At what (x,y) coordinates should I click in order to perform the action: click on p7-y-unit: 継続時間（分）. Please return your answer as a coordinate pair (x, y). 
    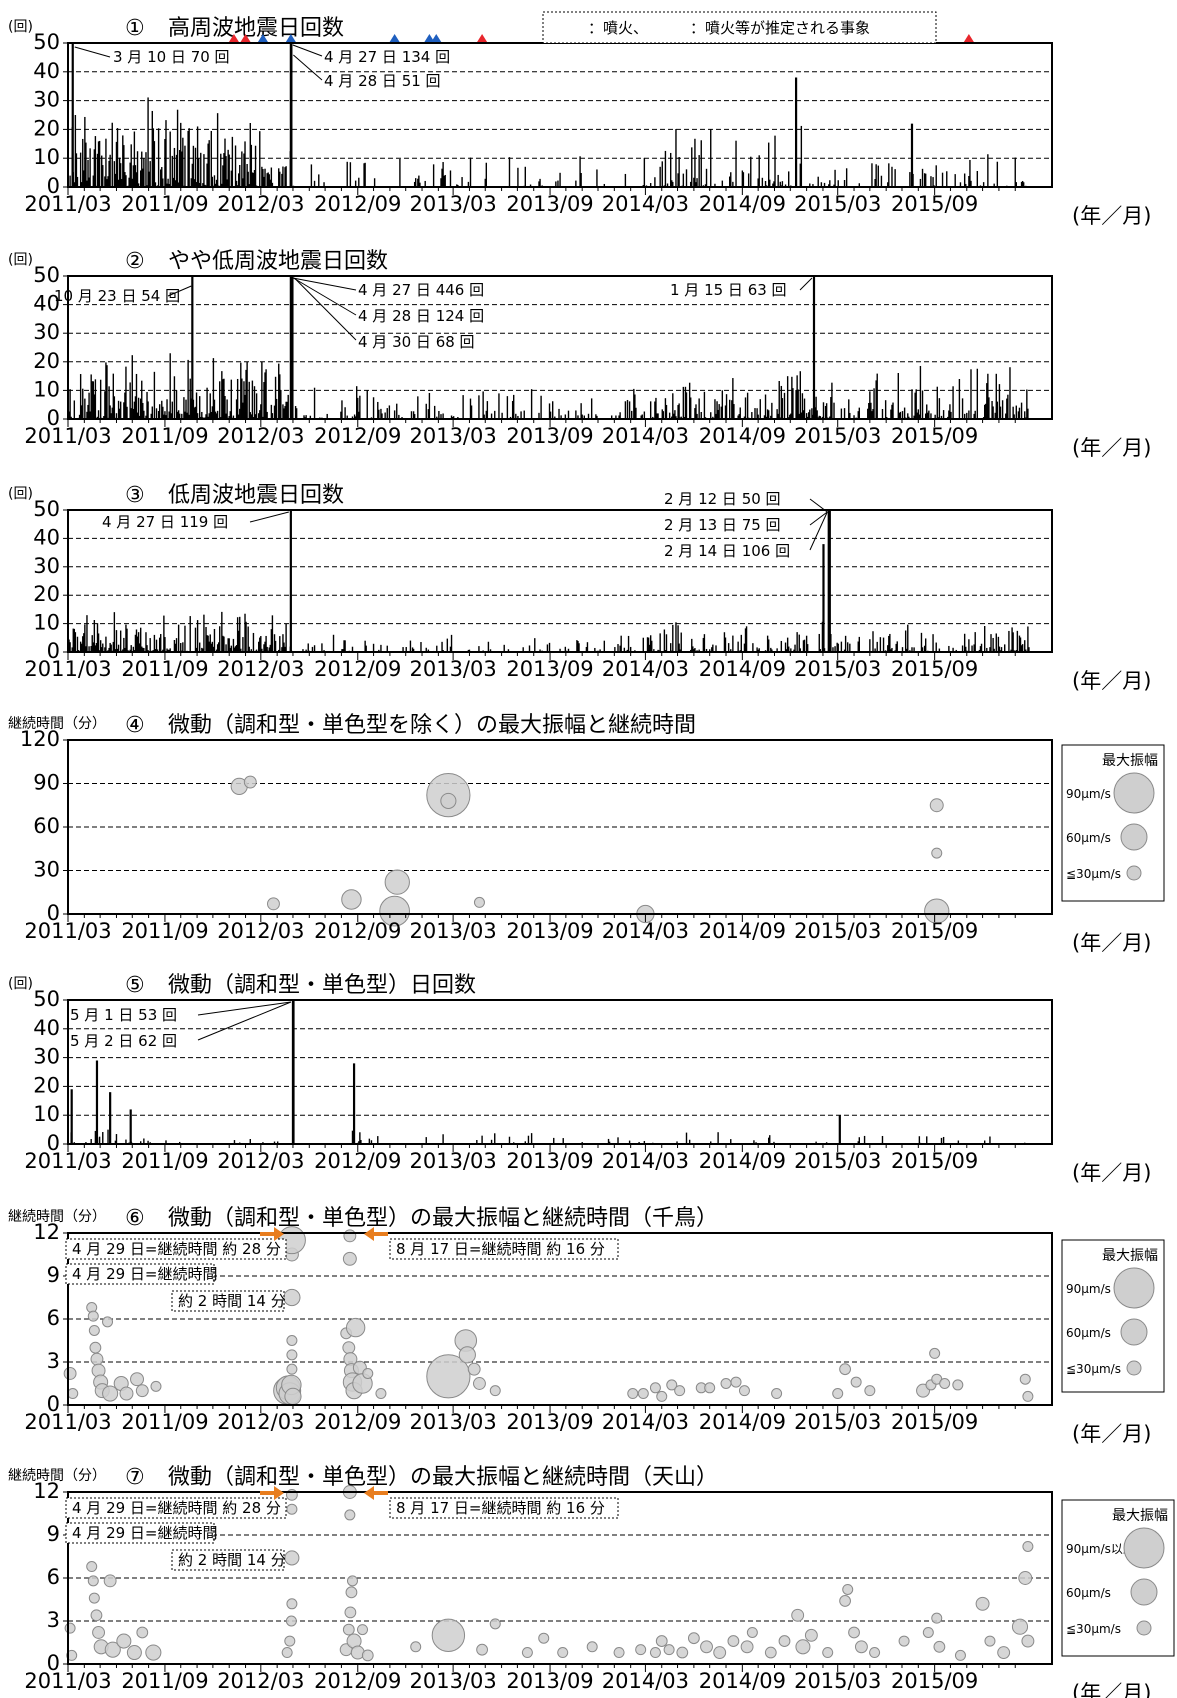
    Looking at the image, I should click on (57, 1475).